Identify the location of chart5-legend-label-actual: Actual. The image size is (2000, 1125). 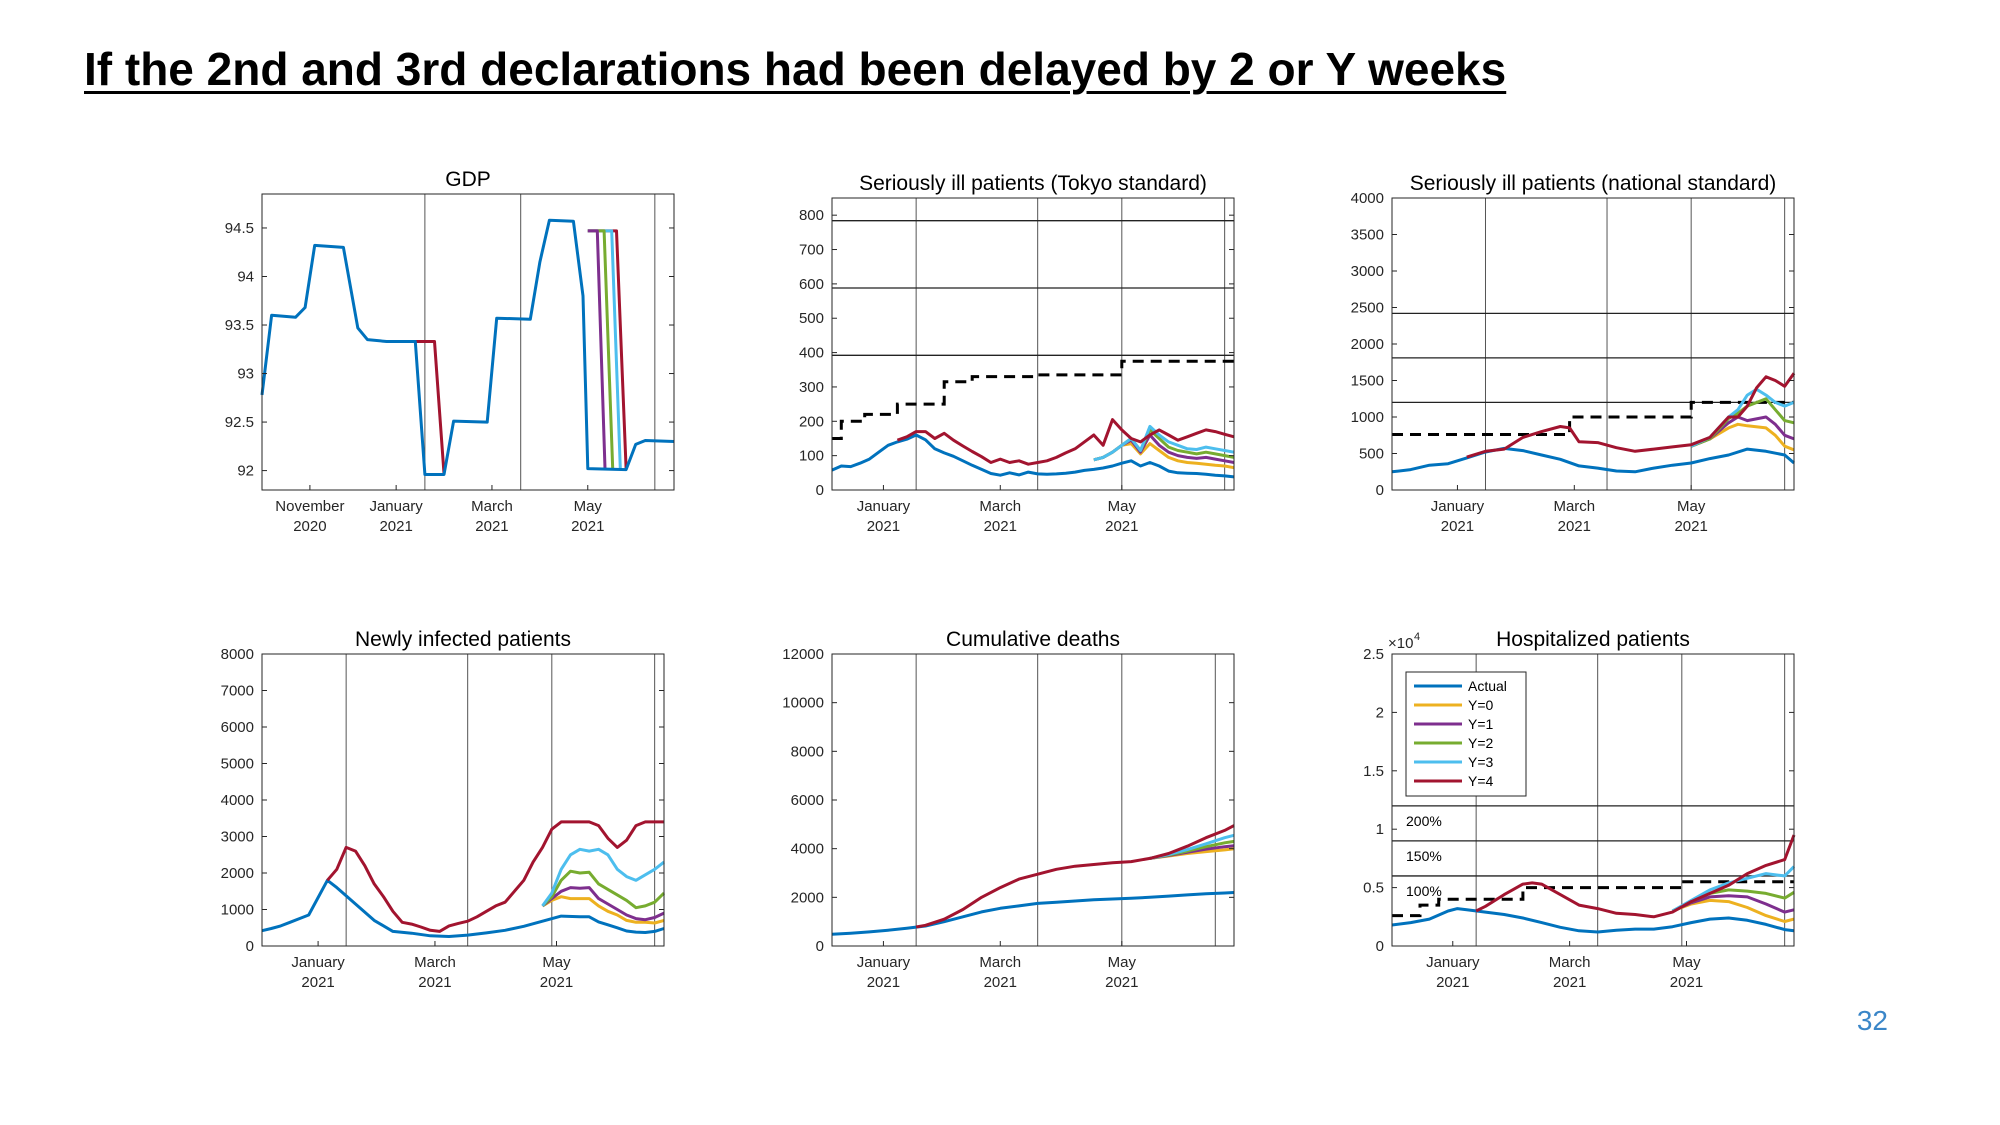
(1487, 686).